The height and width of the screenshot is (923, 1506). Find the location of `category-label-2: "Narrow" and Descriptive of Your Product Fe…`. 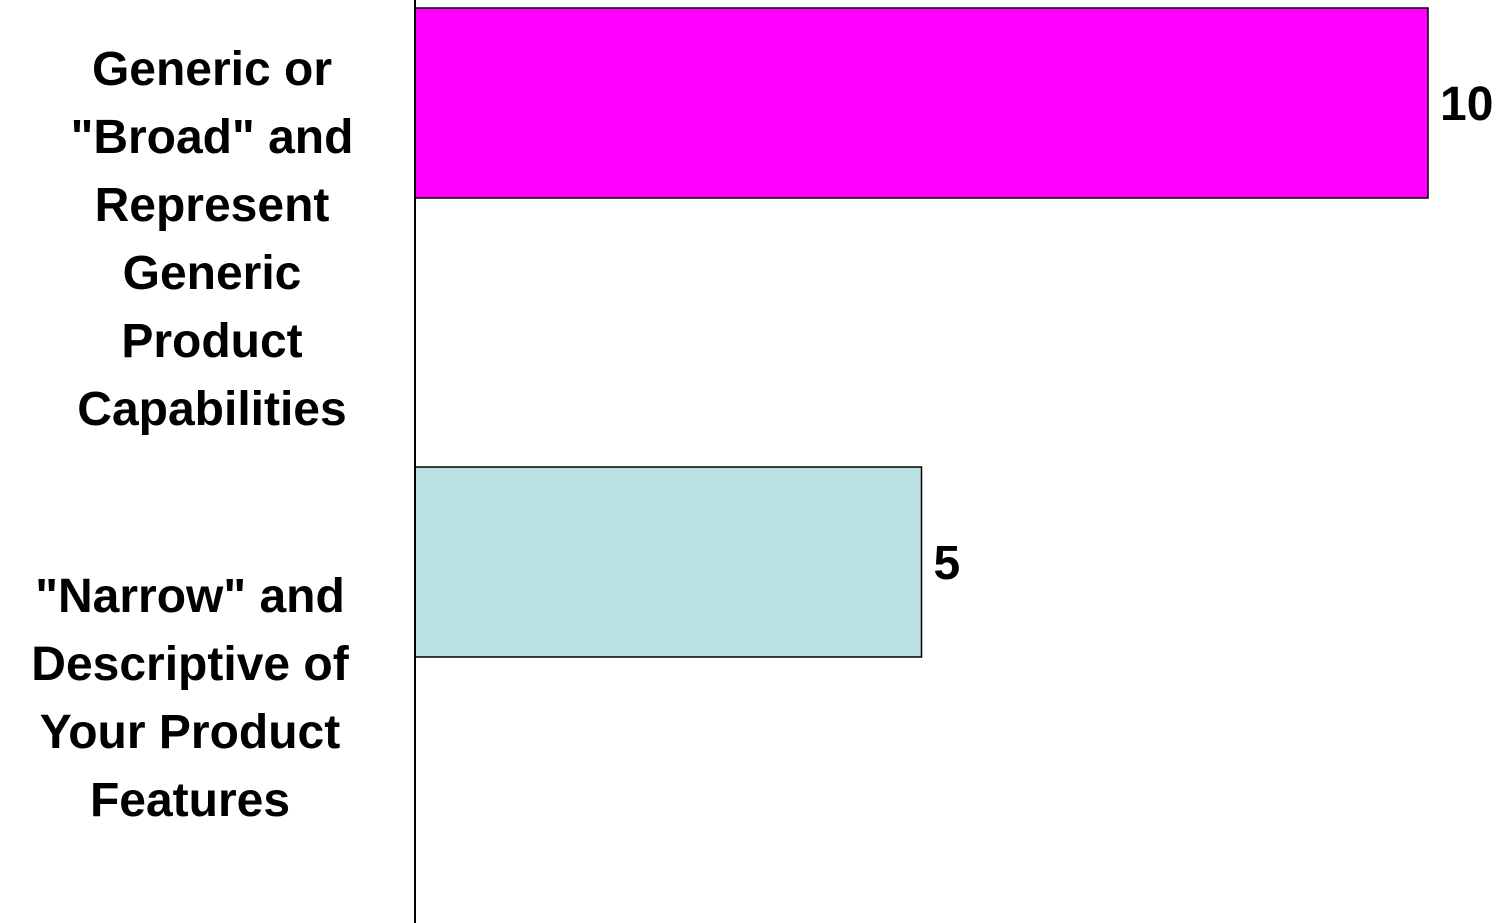

category-label-2: "Narrow" and Descriptive of Your Product Fe… is located at coordinates (190, 698).